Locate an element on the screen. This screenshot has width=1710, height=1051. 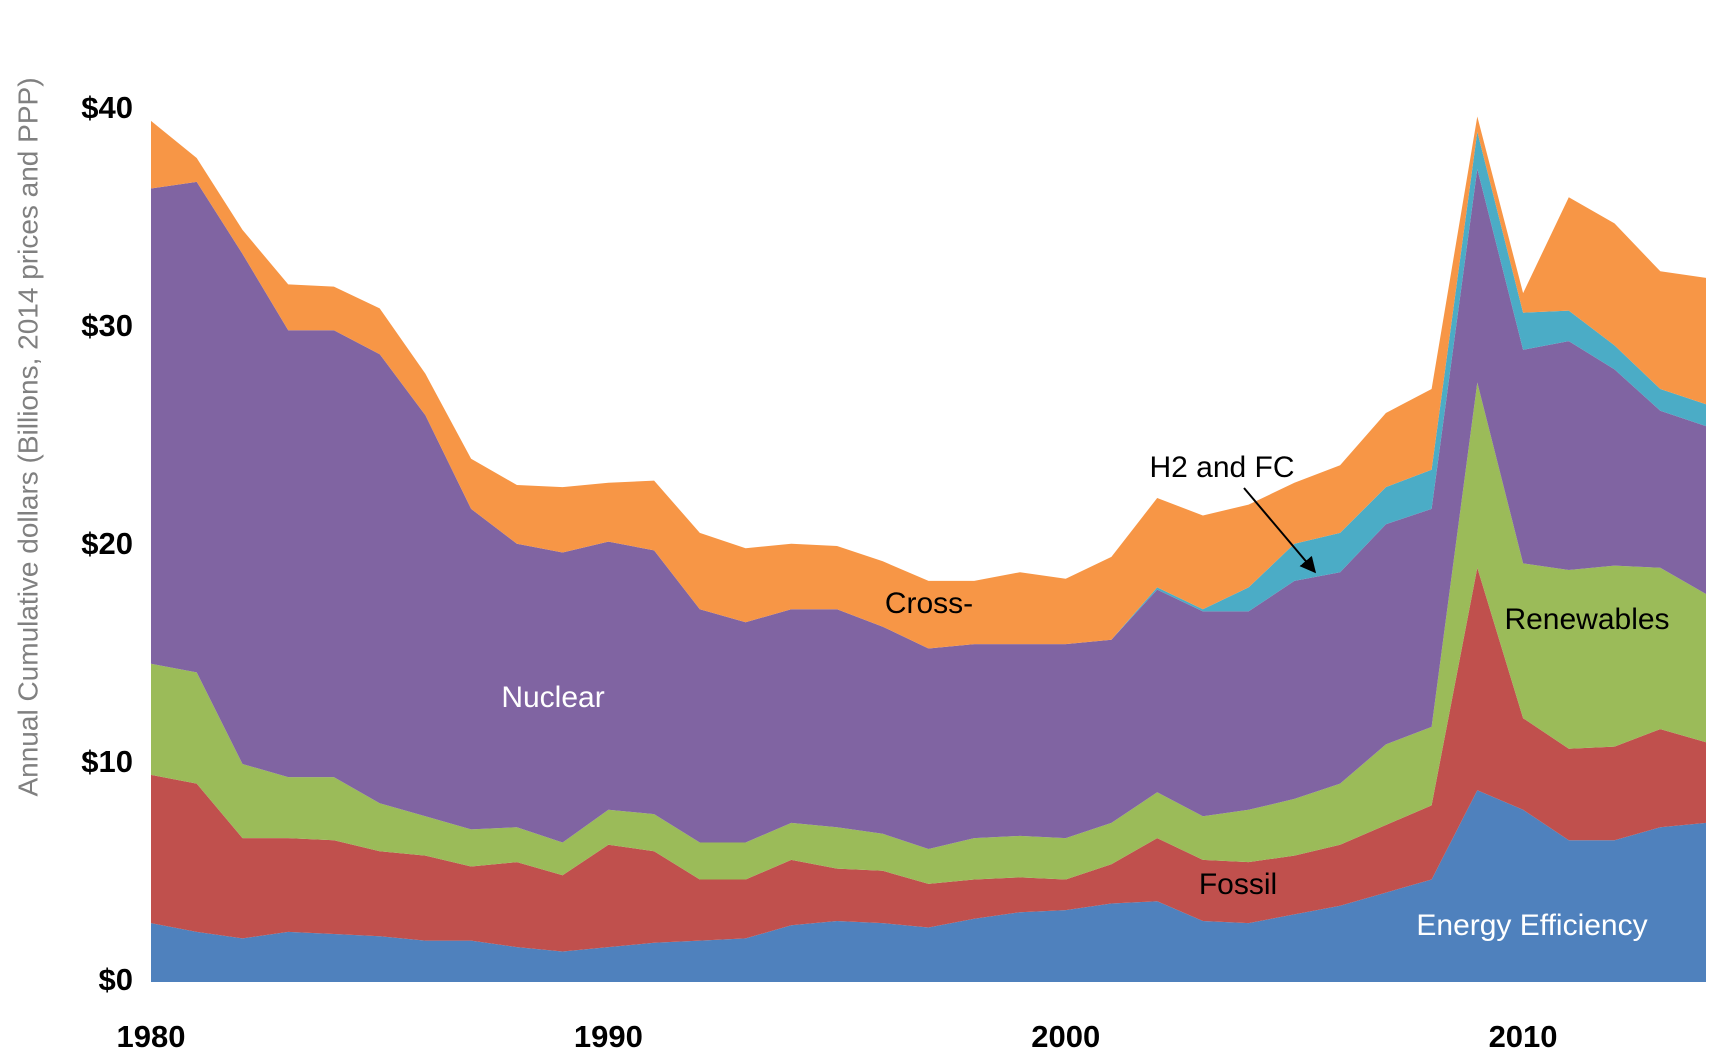
series-label: H2 and FC is located at coordinates (1221, 467).